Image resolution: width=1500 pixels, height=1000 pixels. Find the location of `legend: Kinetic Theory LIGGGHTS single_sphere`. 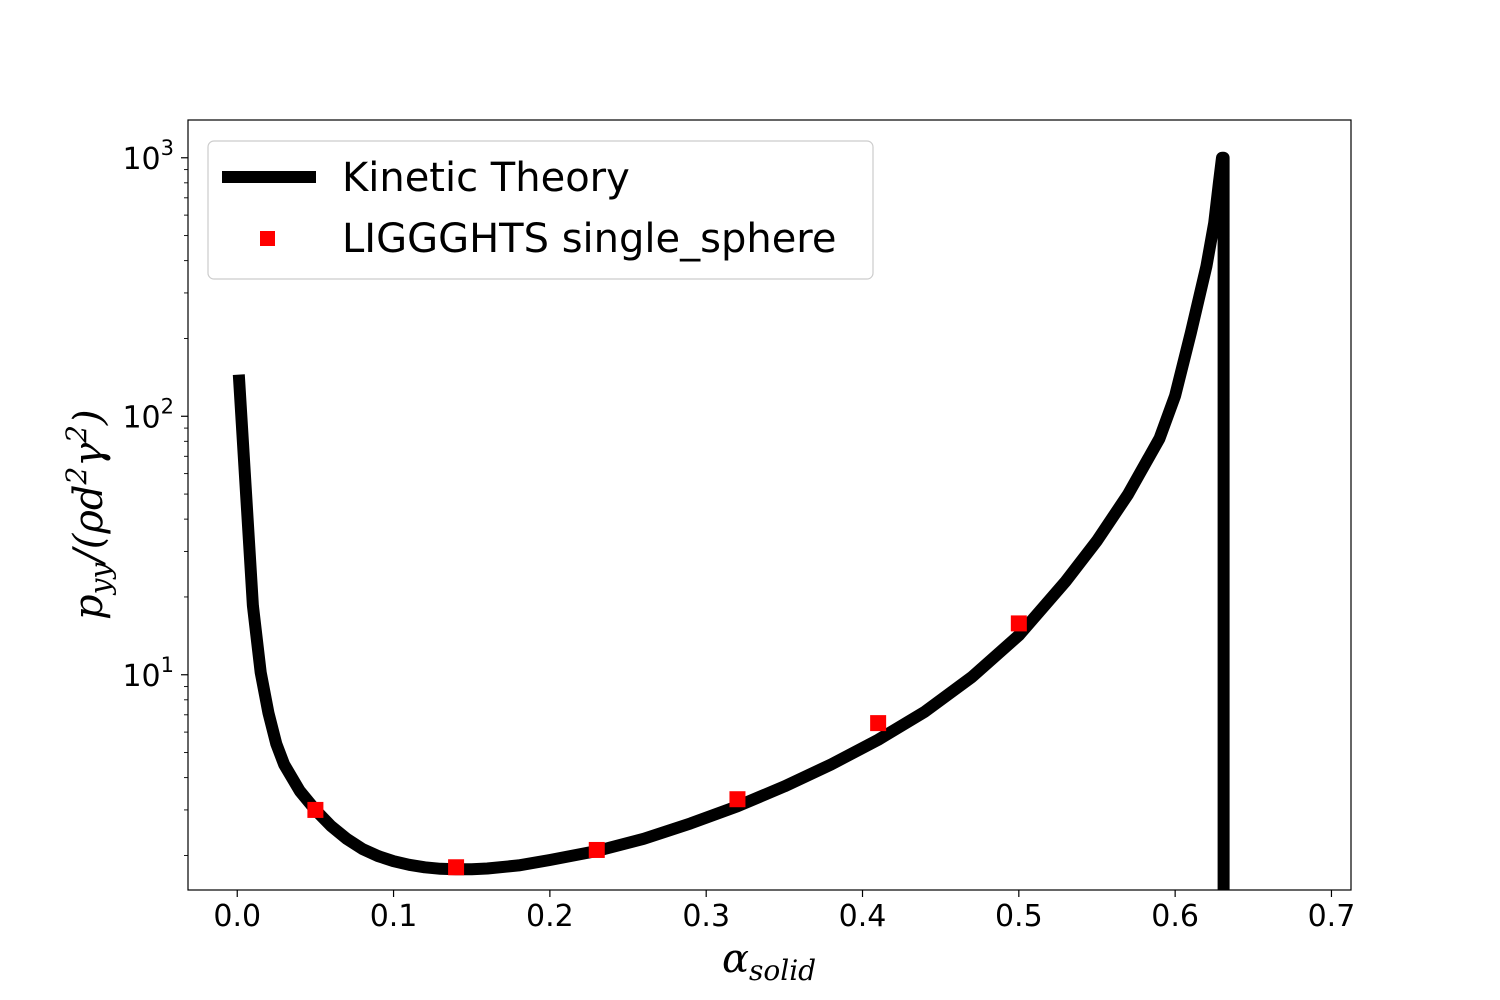

legend: Kinetic Theory LIGGGHTS single_sphere is located at coordinates (540, 210).